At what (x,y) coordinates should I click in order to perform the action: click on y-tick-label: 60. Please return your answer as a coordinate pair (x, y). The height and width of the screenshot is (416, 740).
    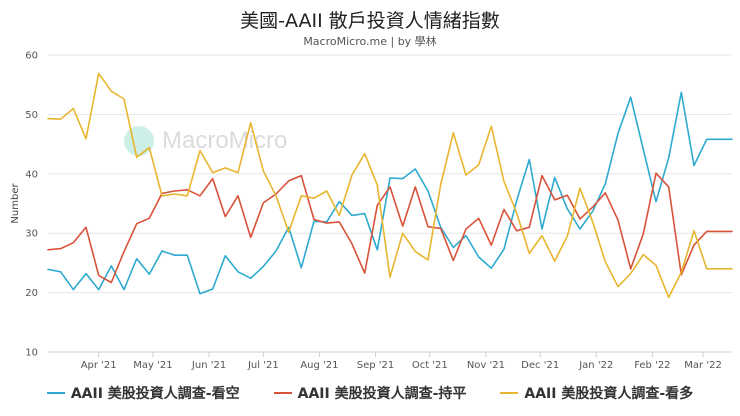
    Looking at the image, I should click on (31, 56).